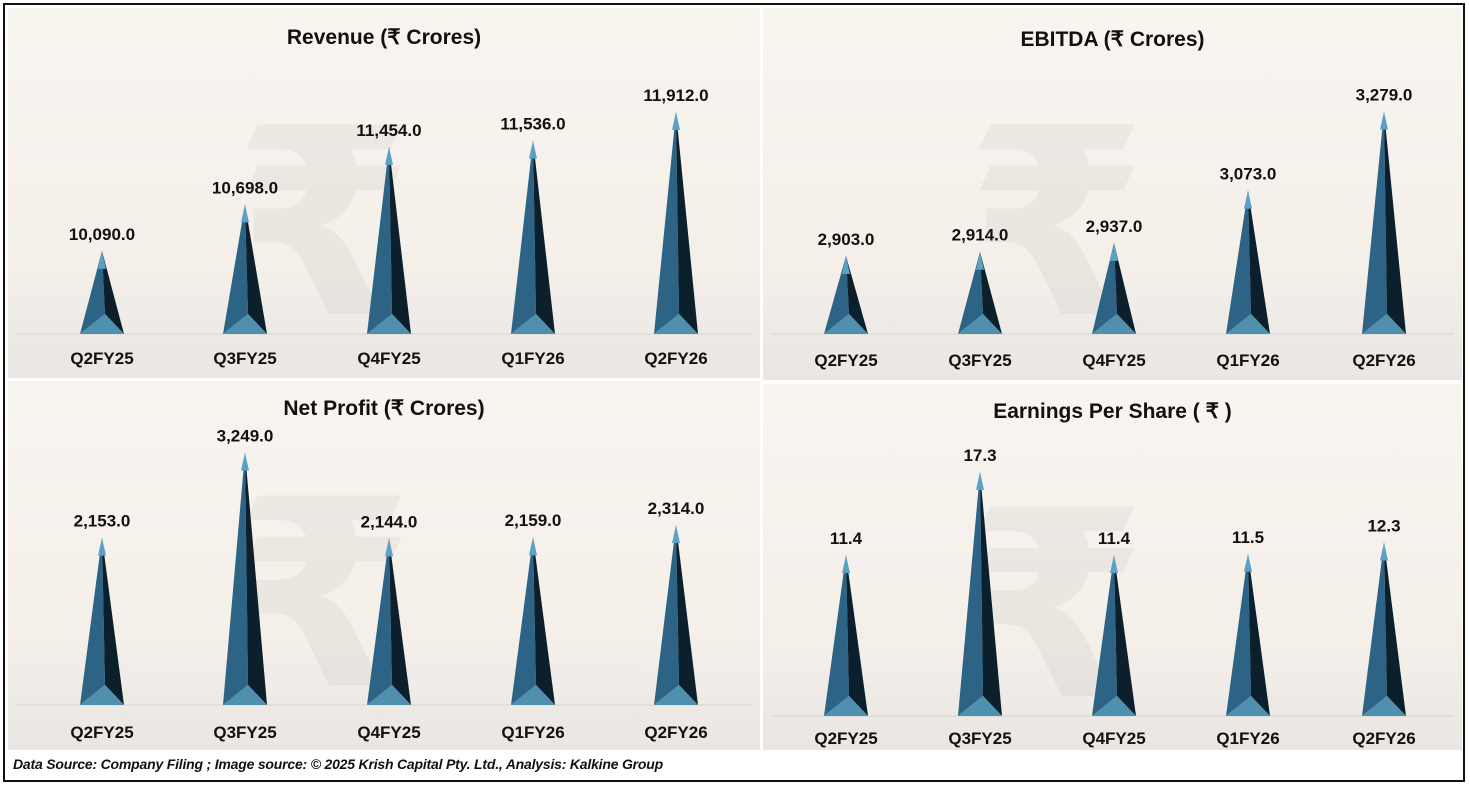 Image resolution: width=1470 pixels, height=787 pixels. Describe the element at coordinates (1383, 525) in the screenshot. I see `data-label: 12.3` at that location.